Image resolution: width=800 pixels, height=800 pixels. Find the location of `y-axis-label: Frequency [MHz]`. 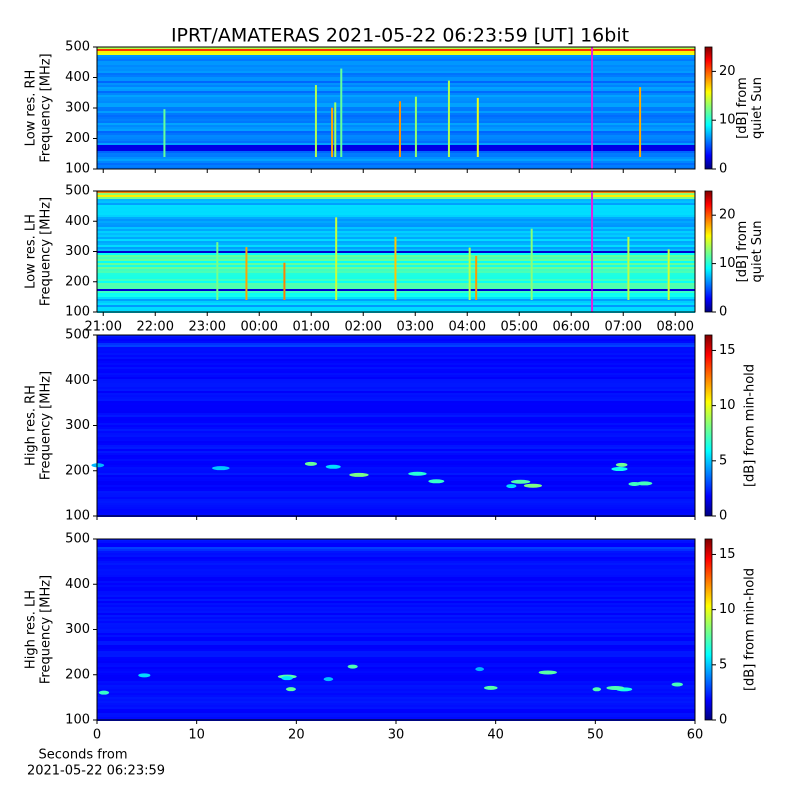

y-axis-label: Frequency [MHz] is located at coordinates (46, 107).